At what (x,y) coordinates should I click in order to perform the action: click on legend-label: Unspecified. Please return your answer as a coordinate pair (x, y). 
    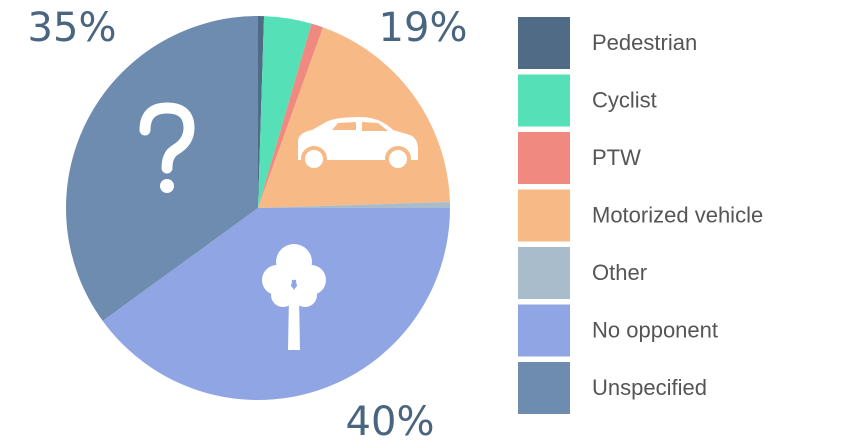
    Looking at the image, I should click on (649, 387).